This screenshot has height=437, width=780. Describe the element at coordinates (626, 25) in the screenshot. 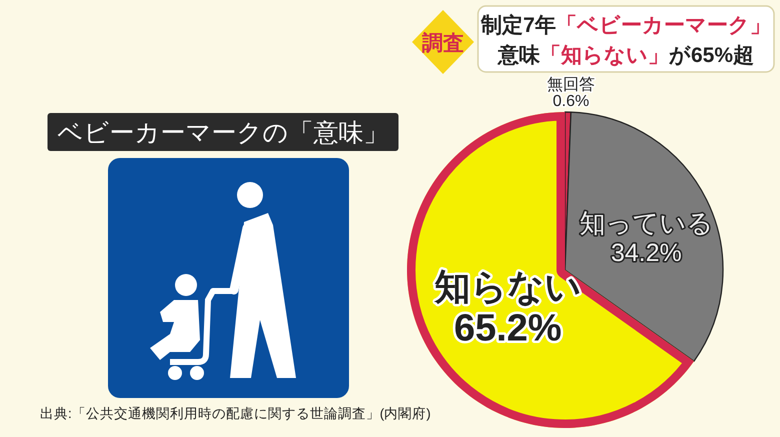

I see `title: 制定7年「ベビーカーマーク」` at that location.